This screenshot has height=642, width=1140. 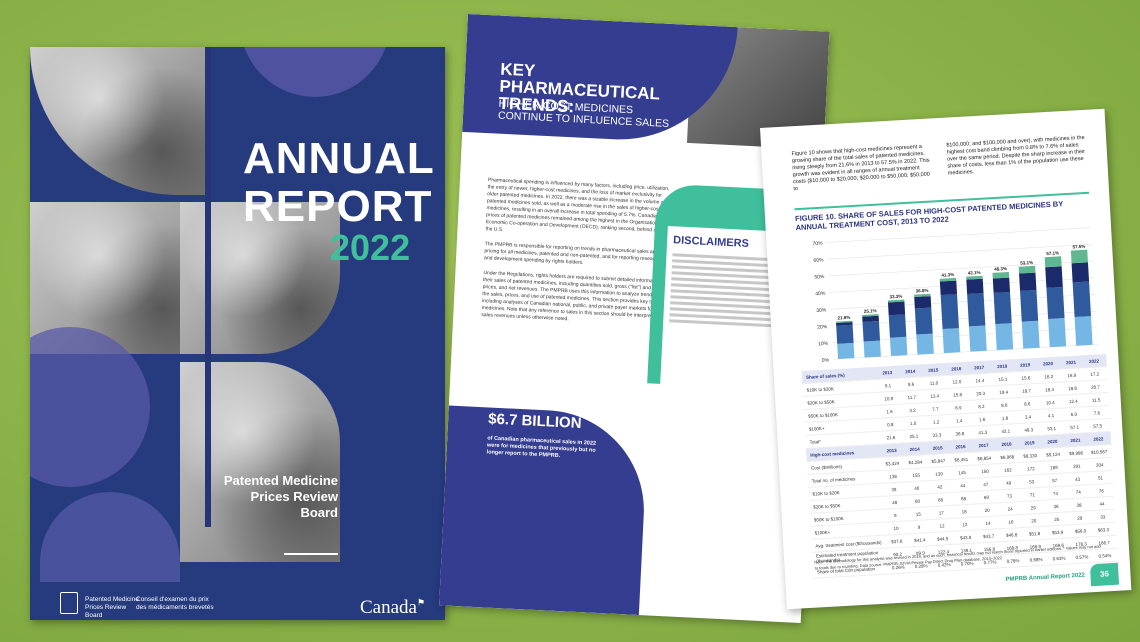 What do you see at coordinates (958, 394) in the screenshot?
I see `table-cell: 15.6` at bounding box center [958, 394].